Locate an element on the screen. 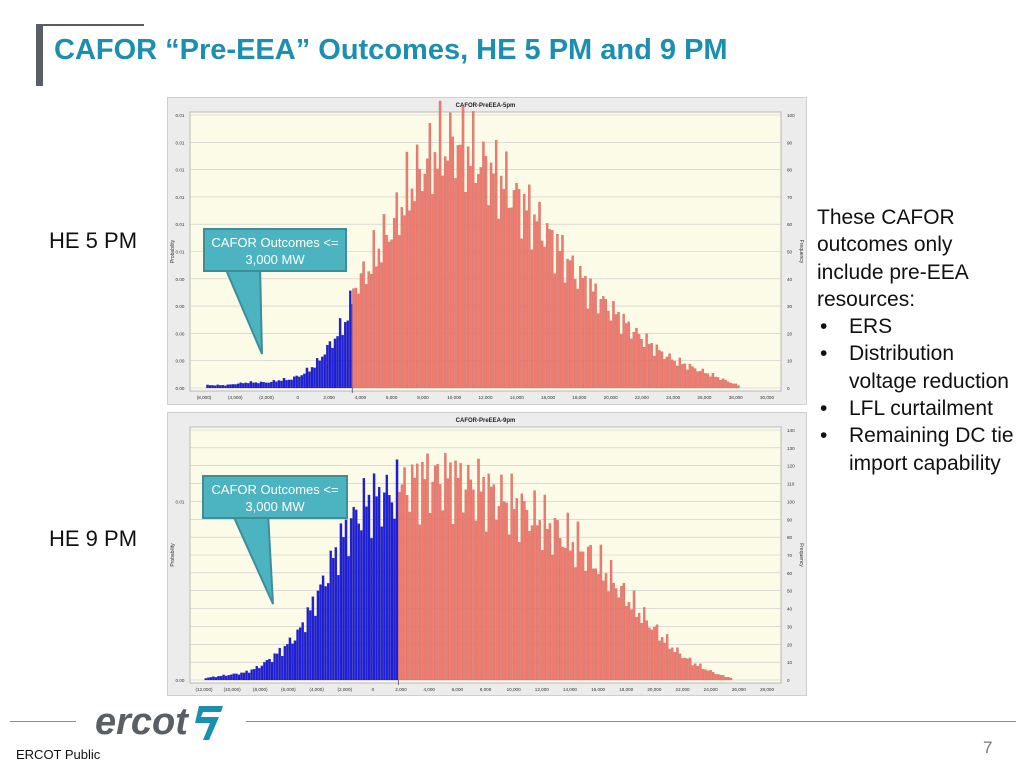 The height and width of the screenshot is (768, 1024). y2-tick-label: 40 is located at coordinates (790, 279).